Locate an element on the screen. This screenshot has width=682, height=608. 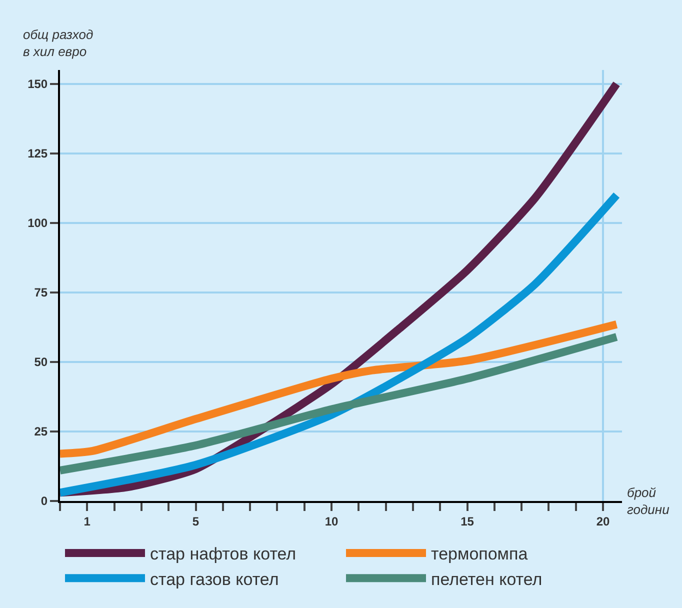
legend-label: стар нафтов котел is located at coordinates (223, 554).